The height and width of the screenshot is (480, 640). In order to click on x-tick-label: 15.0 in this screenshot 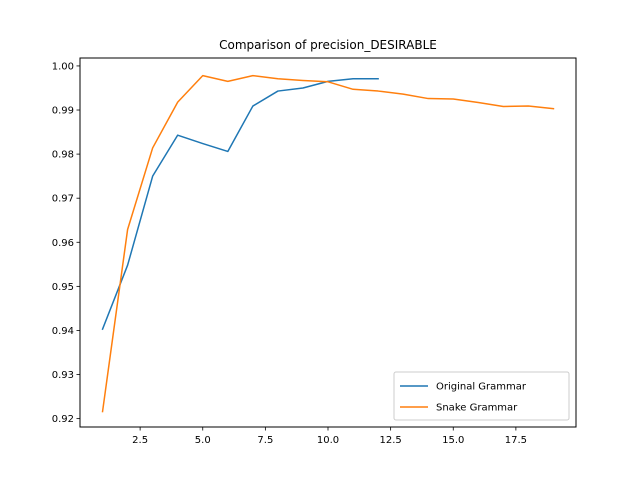, I will do `click(453, 440)`.